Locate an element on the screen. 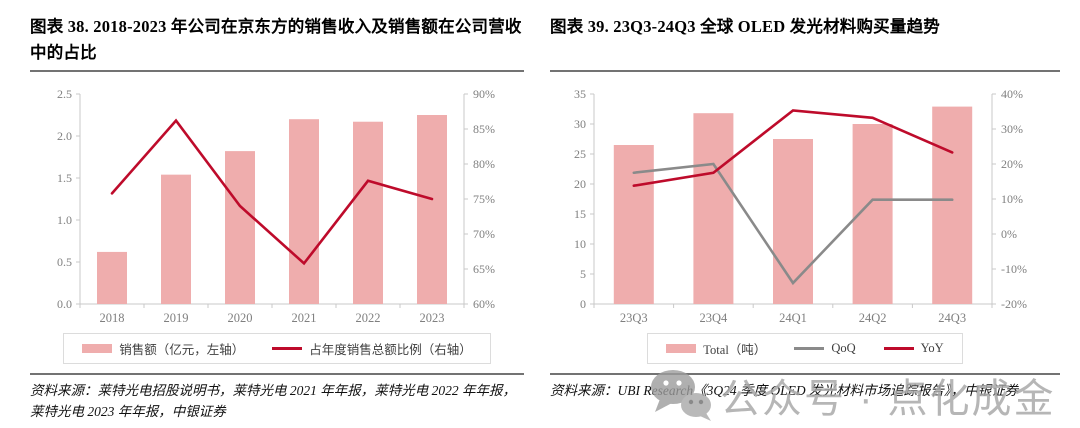  svg-text: 20% is located at coordinates (1012, 164).